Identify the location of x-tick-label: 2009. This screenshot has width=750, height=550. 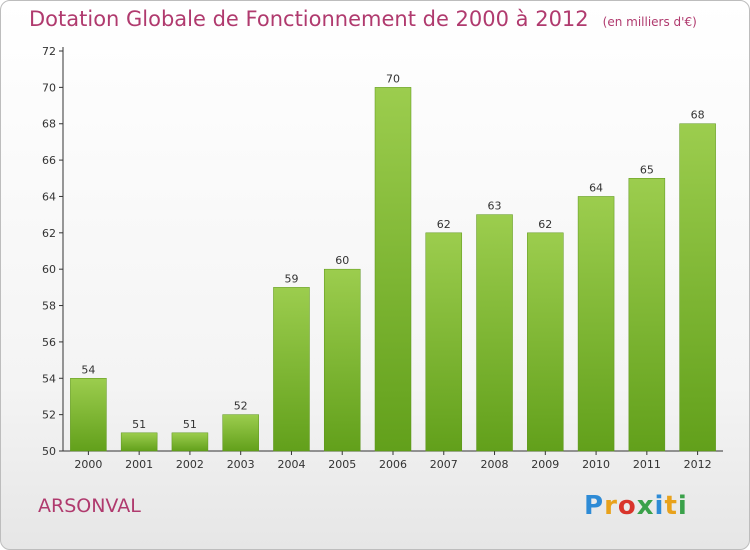
(545, 464).